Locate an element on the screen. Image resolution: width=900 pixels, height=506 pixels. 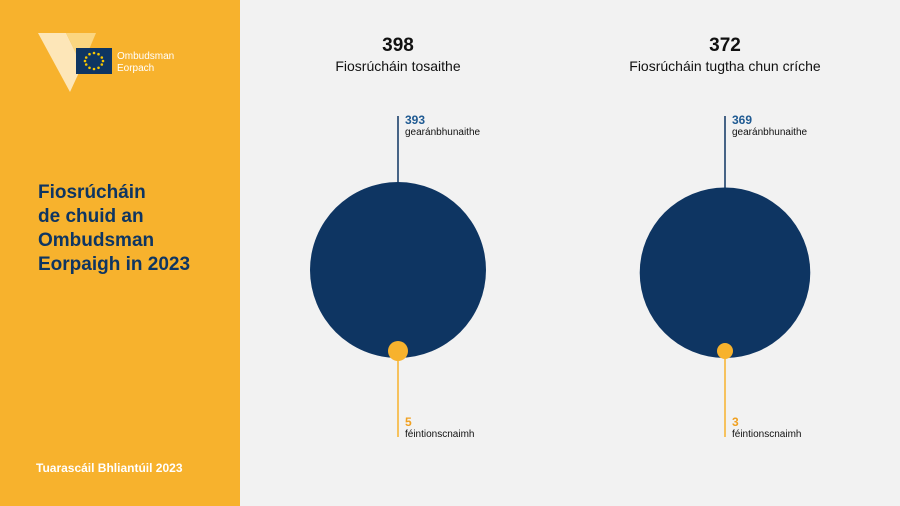
logo-text-line2: Eorpach is located at coordinates (136, 68).